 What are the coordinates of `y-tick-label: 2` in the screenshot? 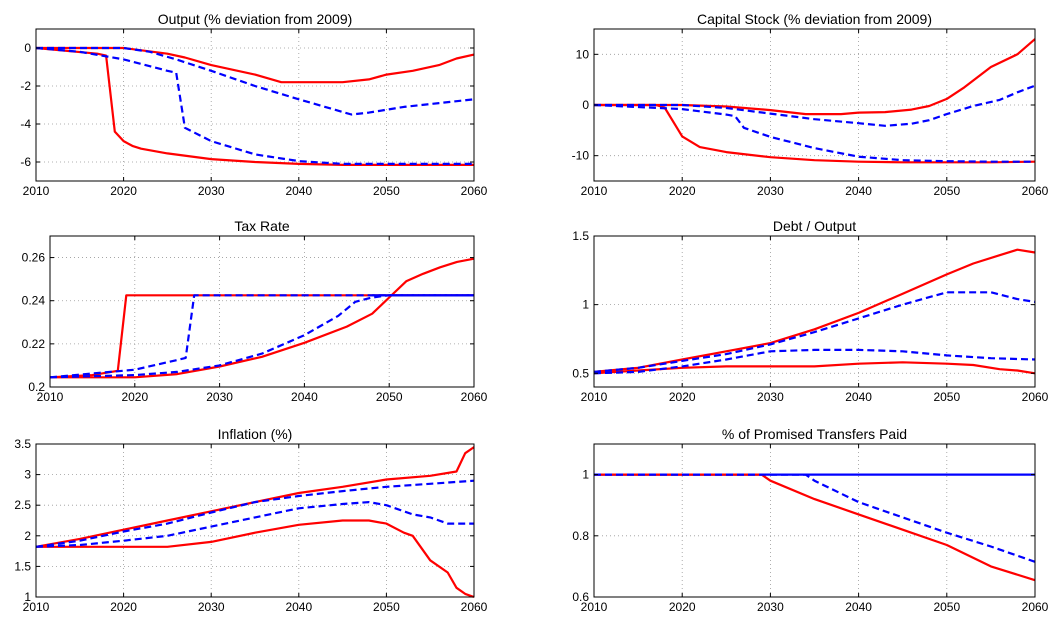 It's located at (27, 536).